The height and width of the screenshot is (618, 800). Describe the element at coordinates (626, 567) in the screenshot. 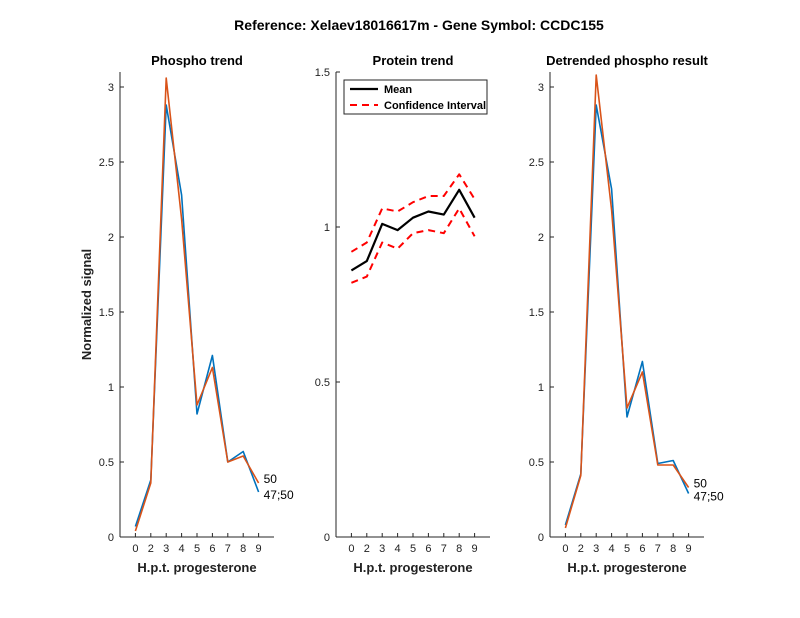

I see `detrended-x-axis-label: H.p.t. progesterone` at that location.